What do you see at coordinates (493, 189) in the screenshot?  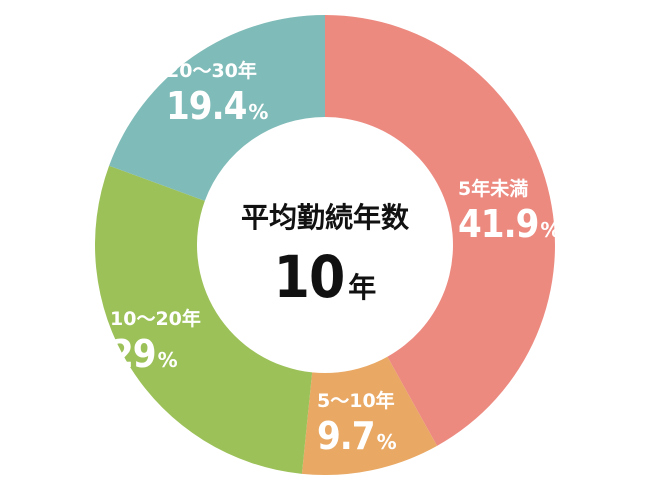 I see `slice-category-label: 5年未満` at bounding box center [493, 189].